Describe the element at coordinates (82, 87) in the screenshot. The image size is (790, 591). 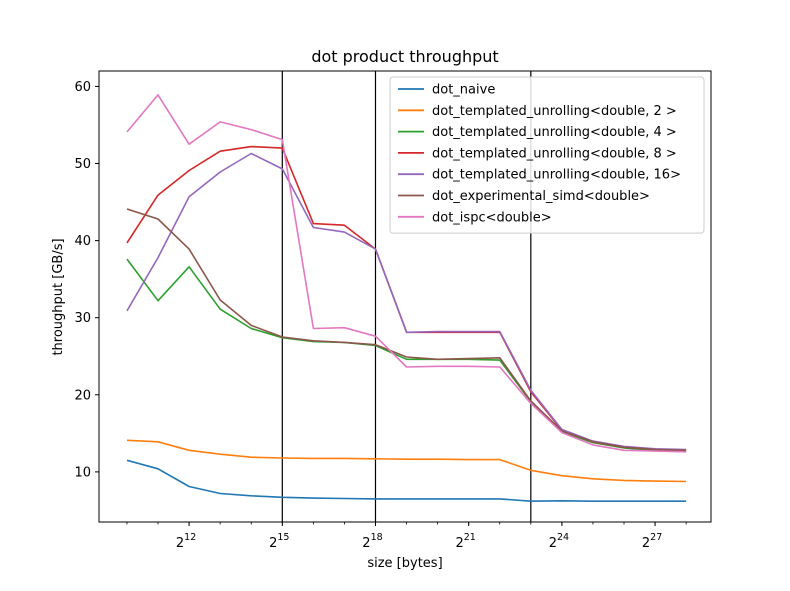
I see `y-tick-label: 60` at that location.